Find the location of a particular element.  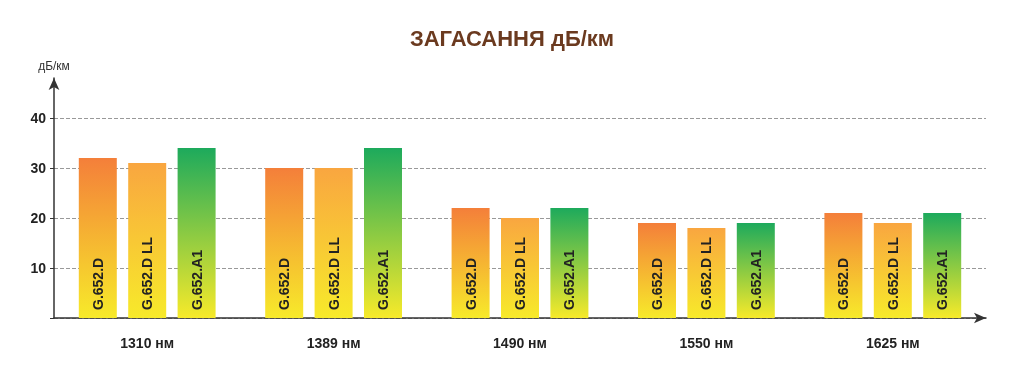

y-tick-label: 30 is located at coordinates (38, 168).